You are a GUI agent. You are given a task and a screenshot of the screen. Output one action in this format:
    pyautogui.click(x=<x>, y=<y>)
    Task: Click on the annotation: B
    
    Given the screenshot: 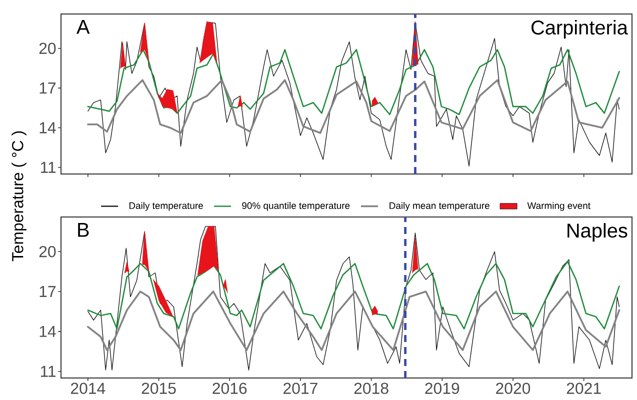 What is the action you would take?
    pyautogui.click(x=83, y=230)
    